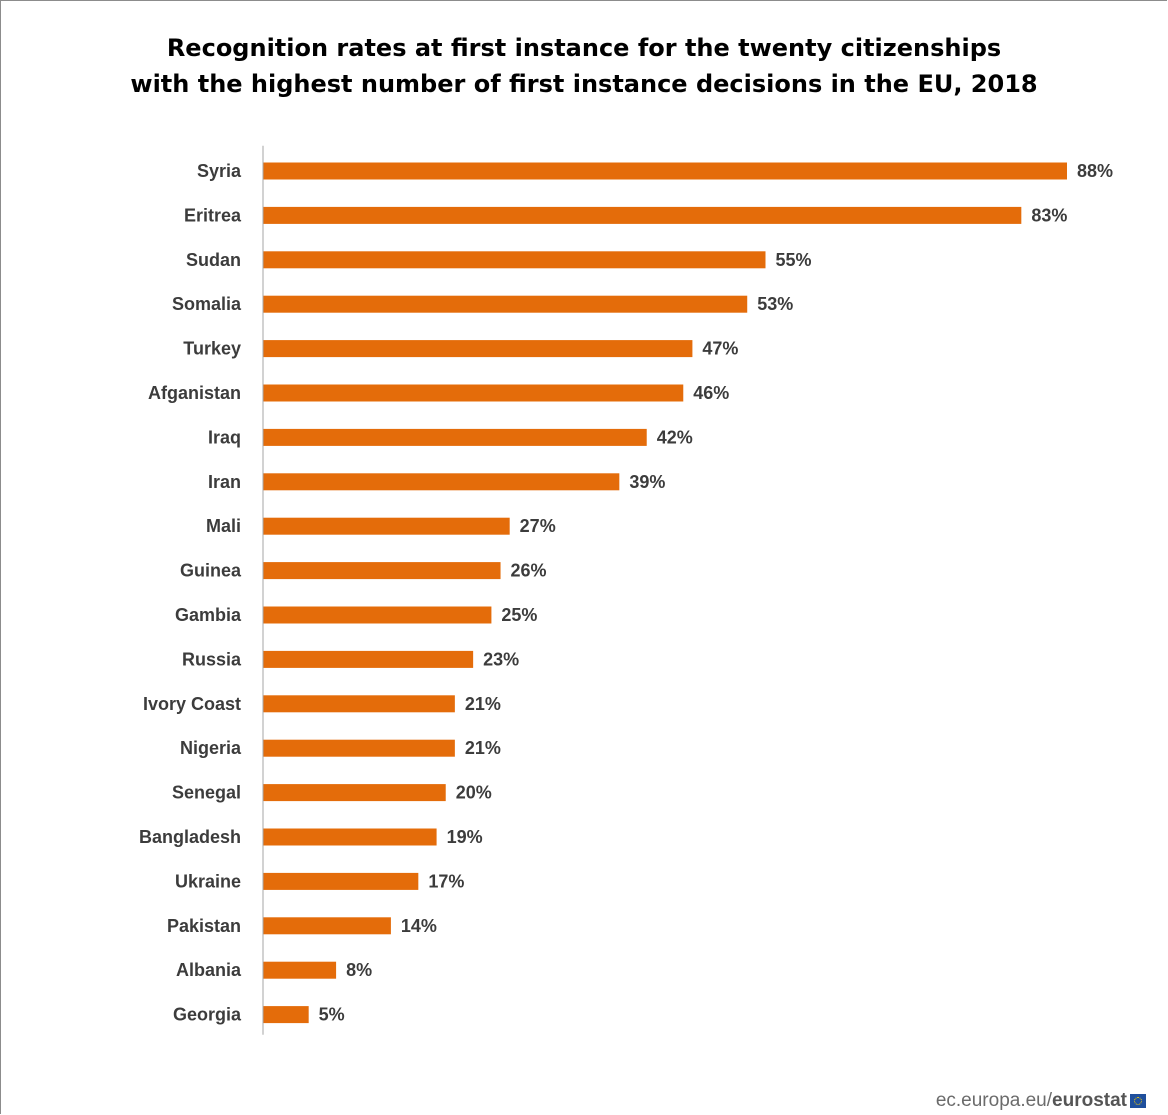 The height and width of the screenshot is (1115, 1168). Describe the element at coordinates (446, 881) in the screenshot. I see `value-label: 17%` at that location.